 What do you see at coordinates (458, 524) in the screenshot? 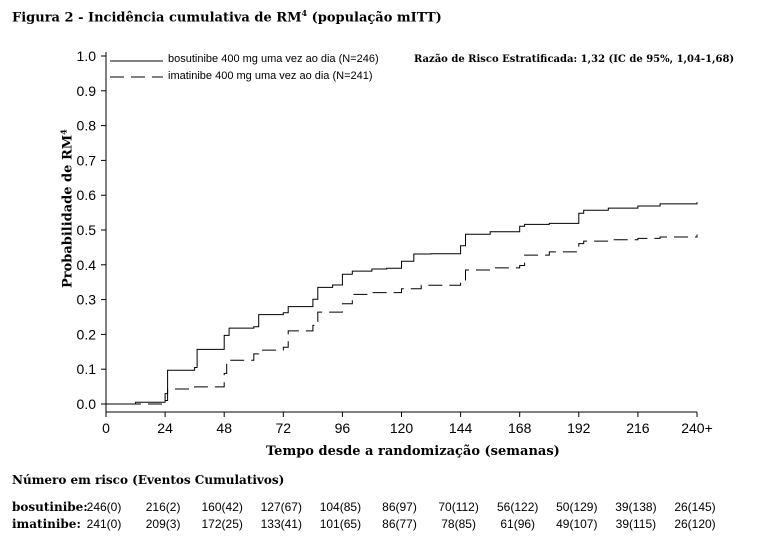
I see `risk-table-cell: 78(85)` at bounding box center [458, 524].